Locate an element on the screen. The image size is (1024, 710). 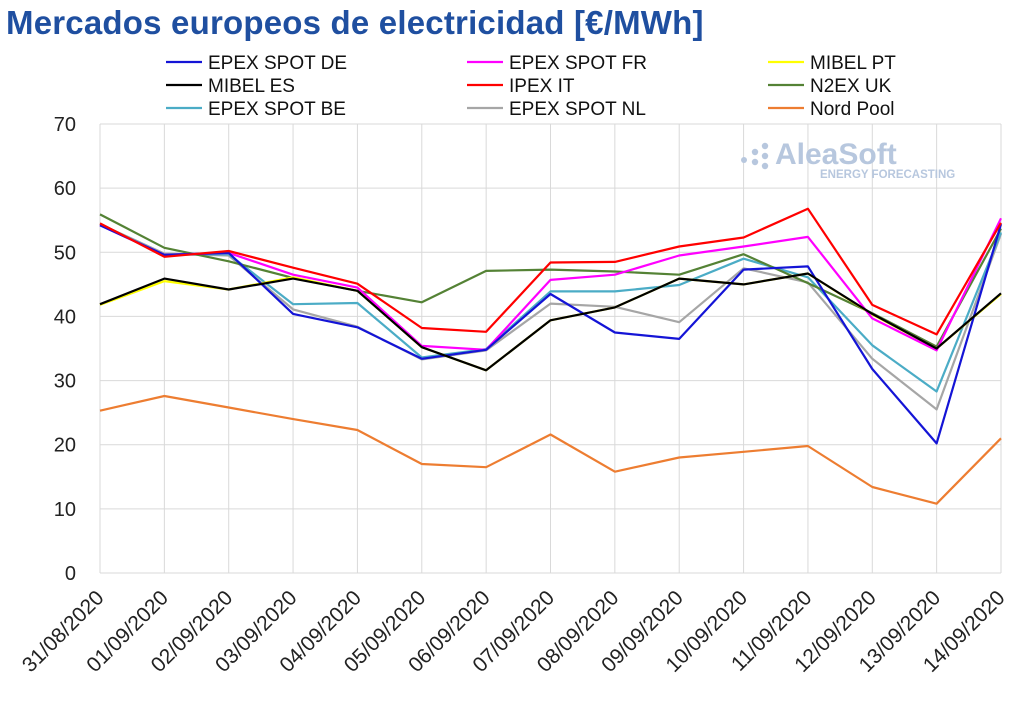
legend-label: EPEX SPOT FR is located at coordinates (578, 63).